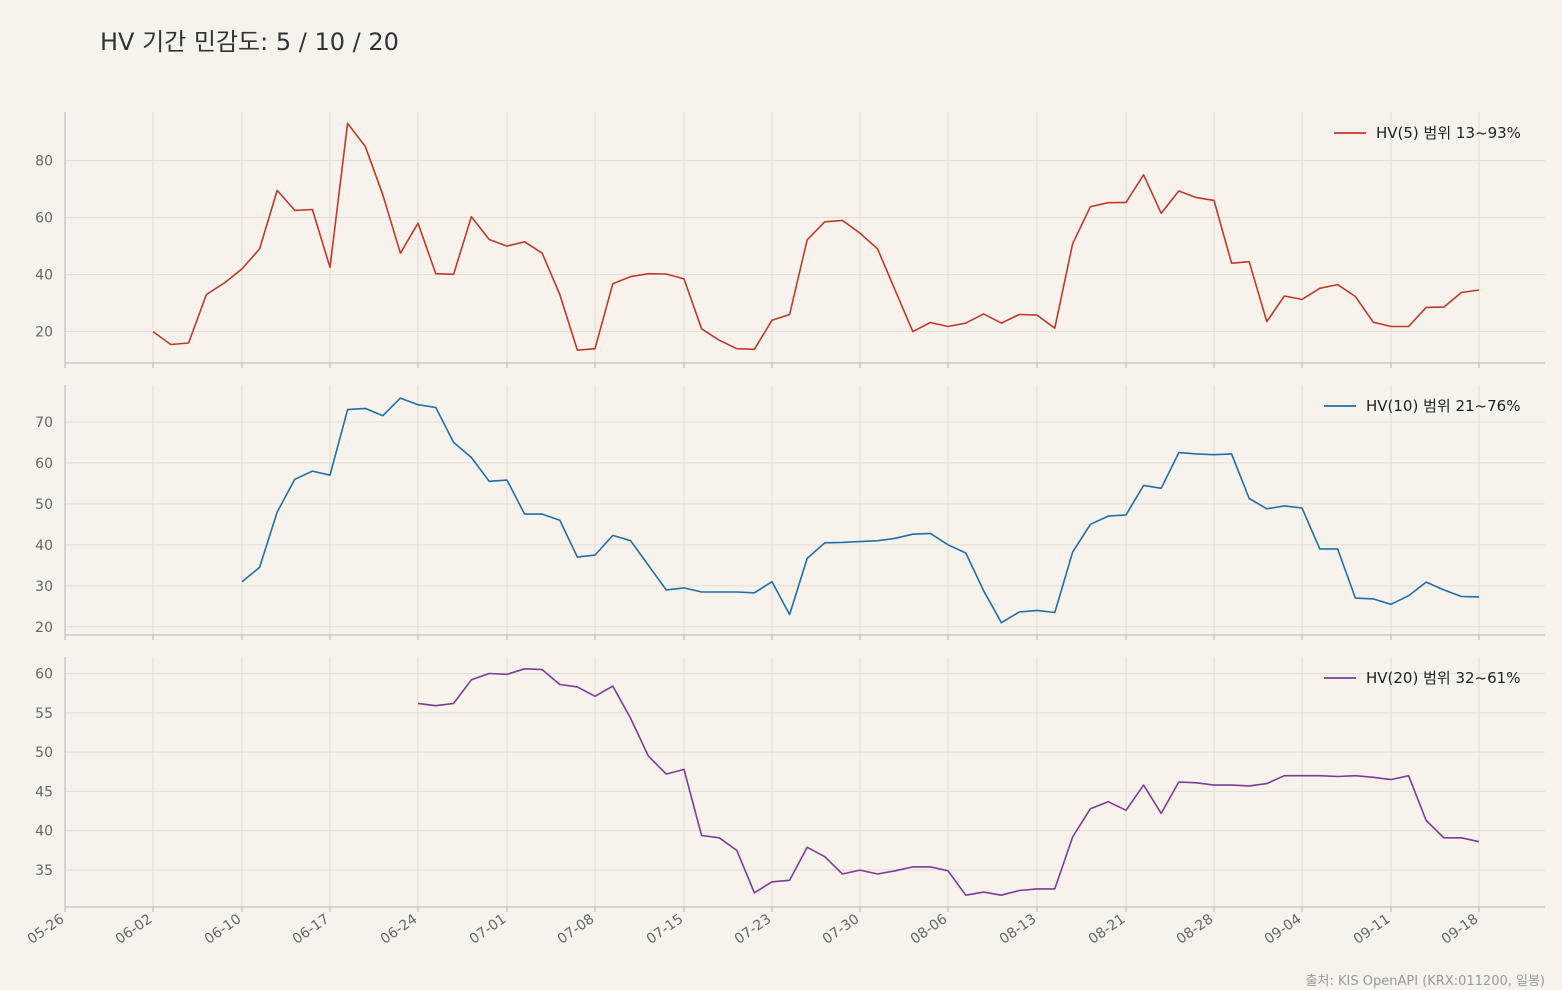  What do you see at coordinates (841, 929) in the screenshot?
I see `x-tick-label: 07-30` at bounding box center [841, 929].